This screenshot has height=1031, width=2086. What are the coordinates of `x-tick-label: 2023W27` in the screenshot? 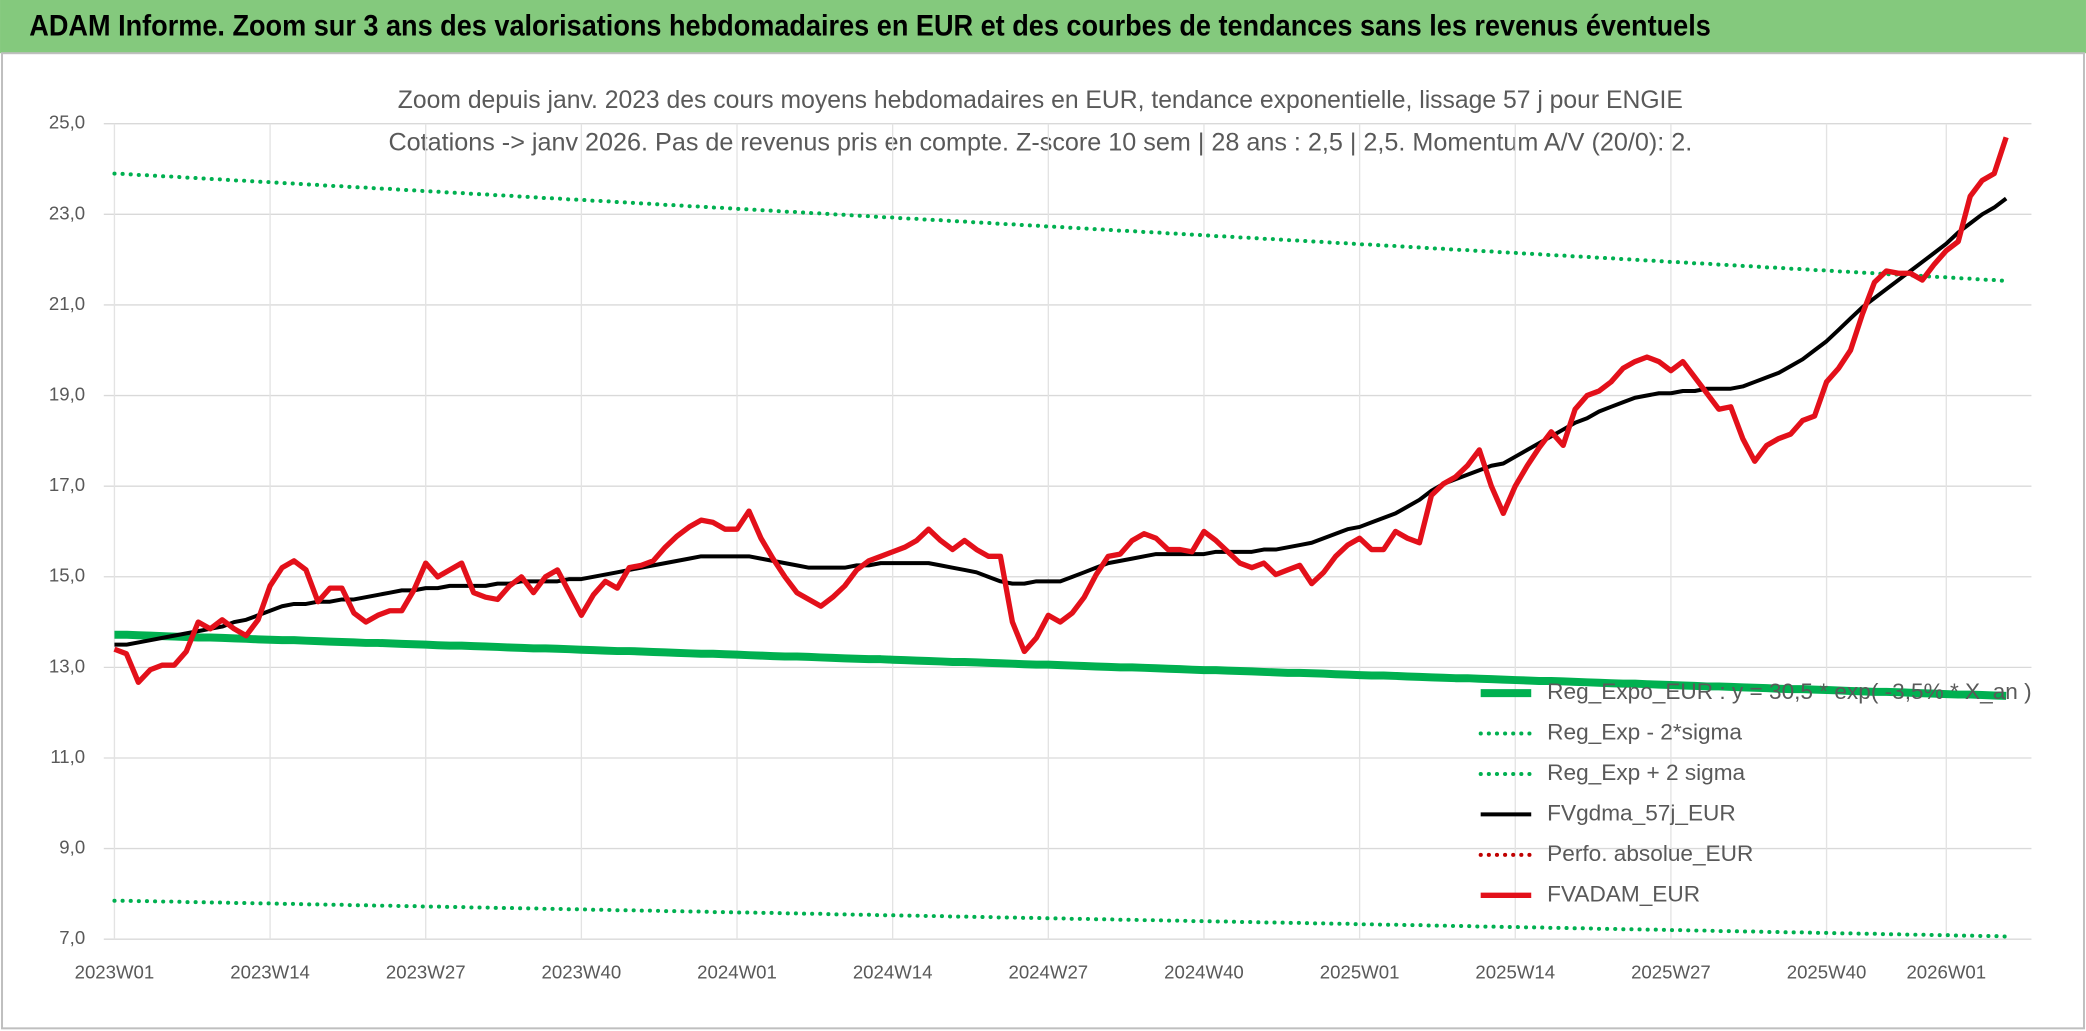 It's located at (426, 972).